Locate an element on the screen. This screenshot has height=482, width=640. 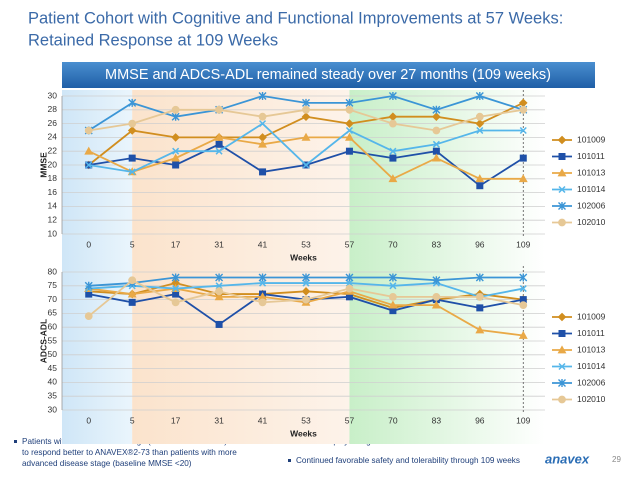
y-tick-label: 22 is located at coordinates (53, 150).